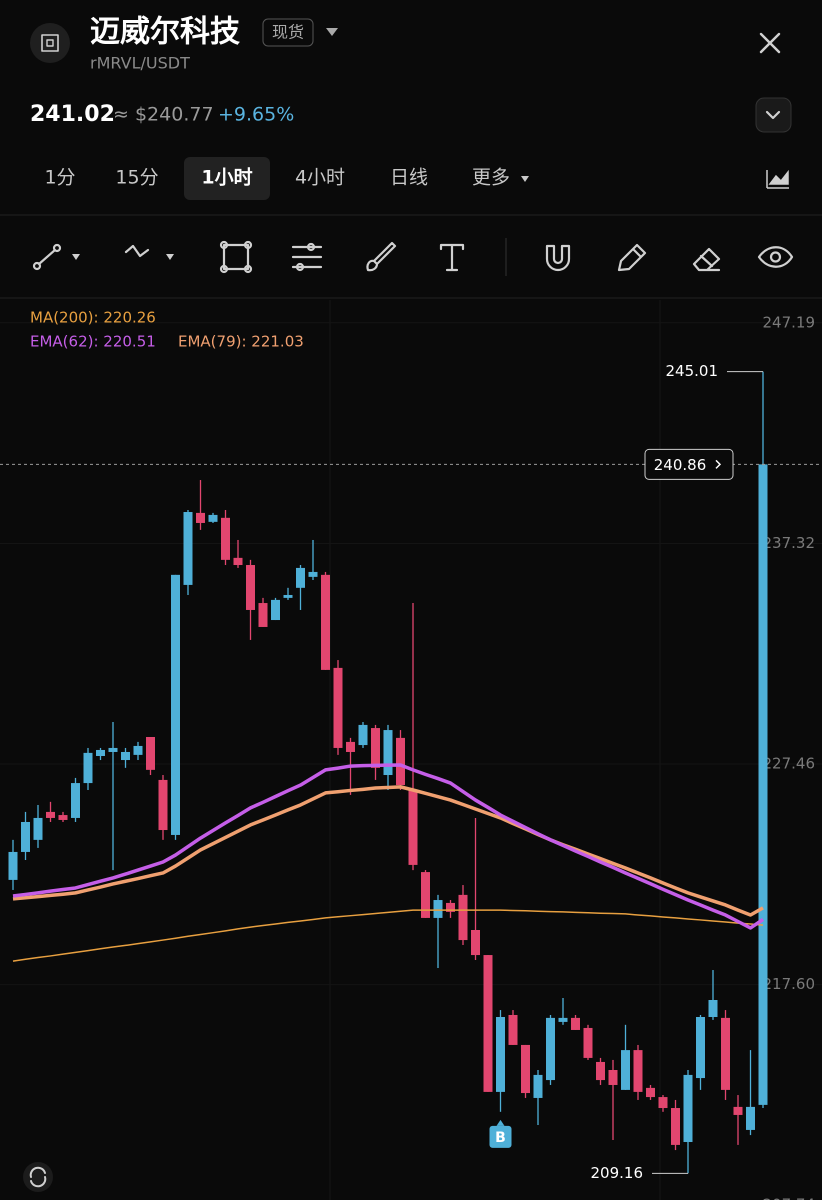  Describe the element at coordinates (617, 1173) in the screenshot. I see `low-label: 209.16` at that location.